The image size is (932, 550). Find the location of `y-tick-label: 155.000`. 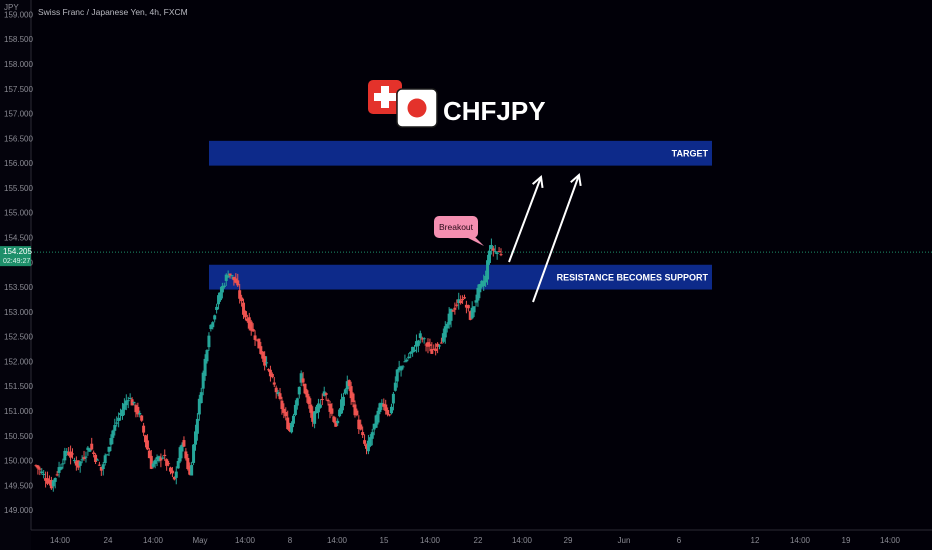

y-tick-label: 155.000 is located at coordinates (18, 213).